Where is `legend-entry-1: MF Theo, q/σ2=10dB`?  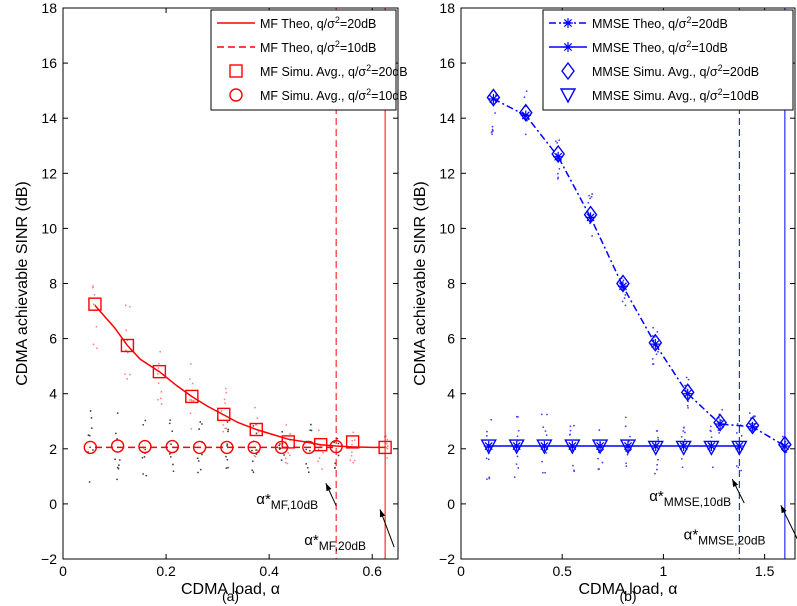 legend-entry-1: MF Theo, q/σ2=10dB is located at coordinates (296, 47).